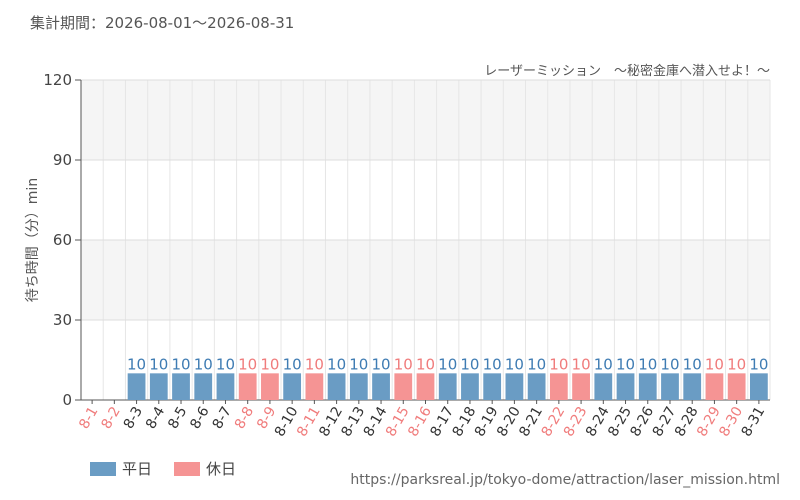  What do you see at coordinates (247, 364) in the screenshot?
I see `data-label-8-8: 10` at bounding box center [247, 364].